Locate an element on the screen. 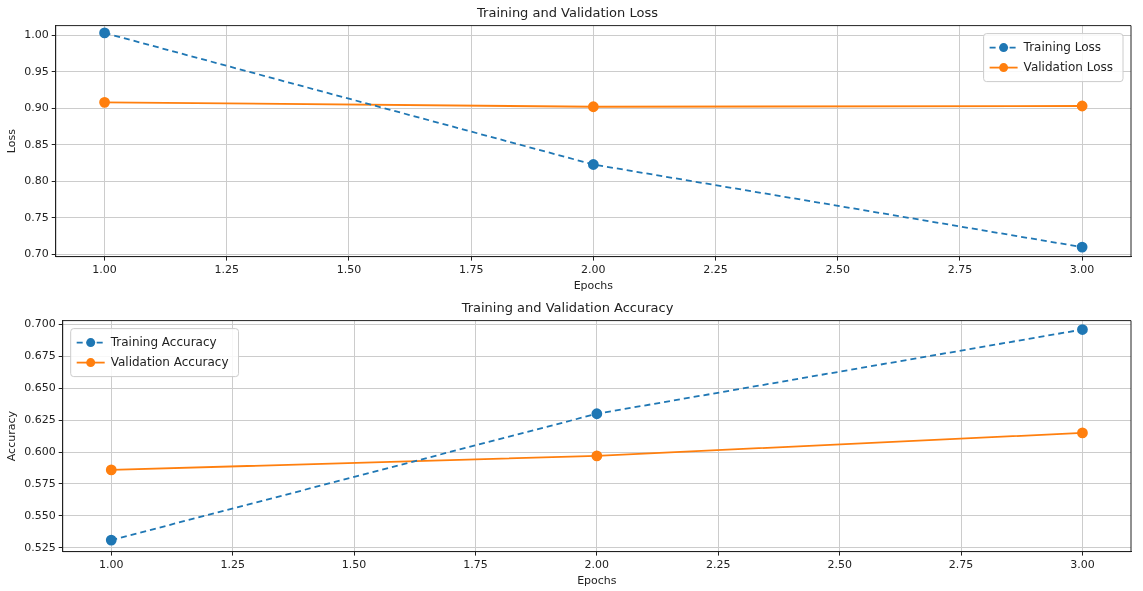  y-tick-label: 0.700 is located at coordinates (40, 324).